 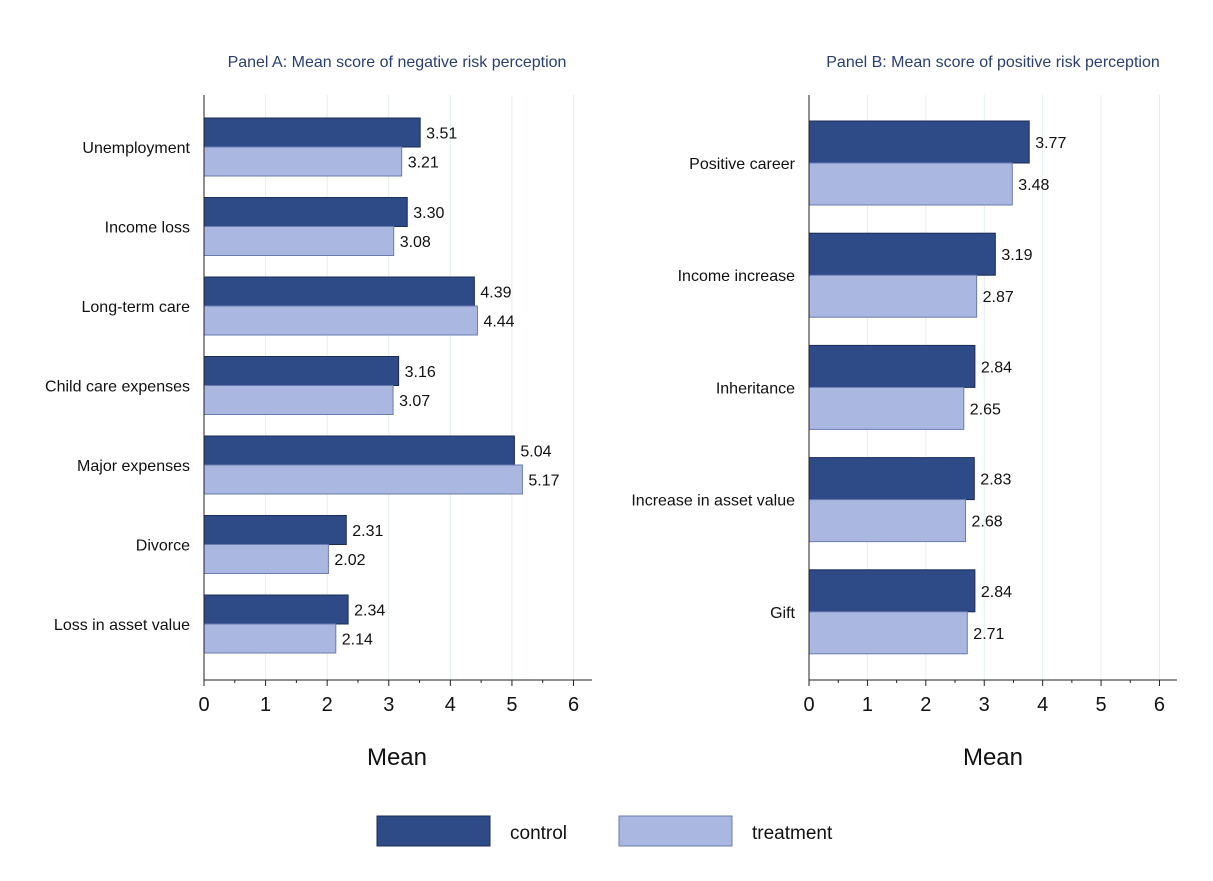 What do you see at coordinates (1033, 185) in the screenshot?
I see `panel-b-value-label-treatment-0: 3.48` at bounding box center [1033, 185].